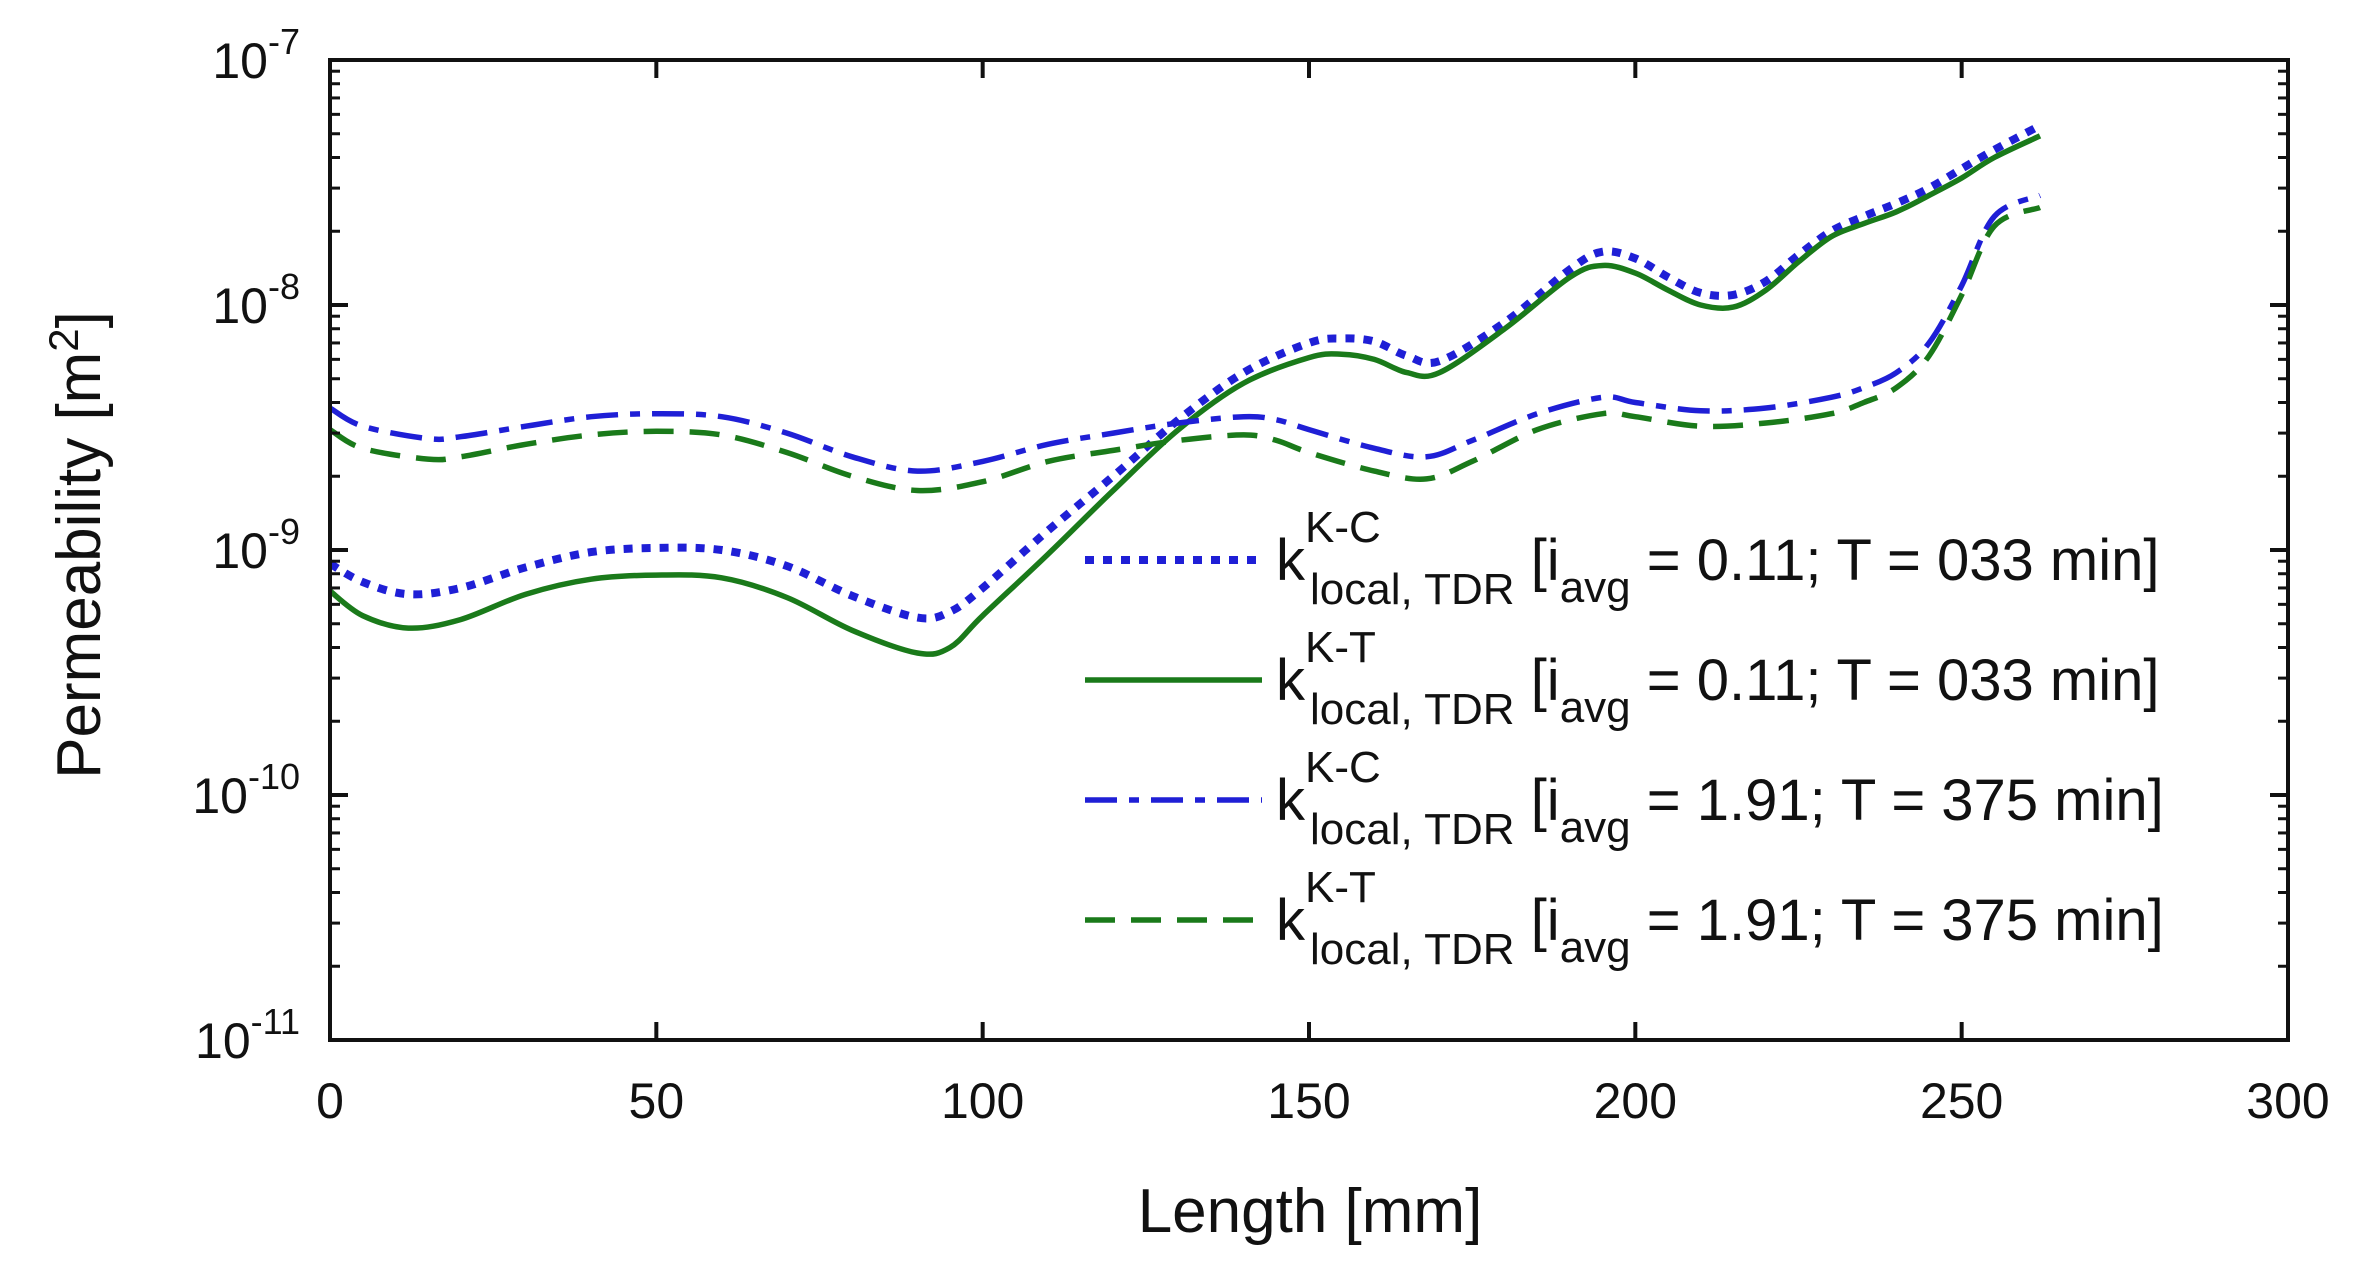 The height and width of the screenshot is (1271, 2362). What do you see at coordinates (982, 1101) in the screenshot?
I see `x-tick-label: 100` at bounding box center [982, 1101].